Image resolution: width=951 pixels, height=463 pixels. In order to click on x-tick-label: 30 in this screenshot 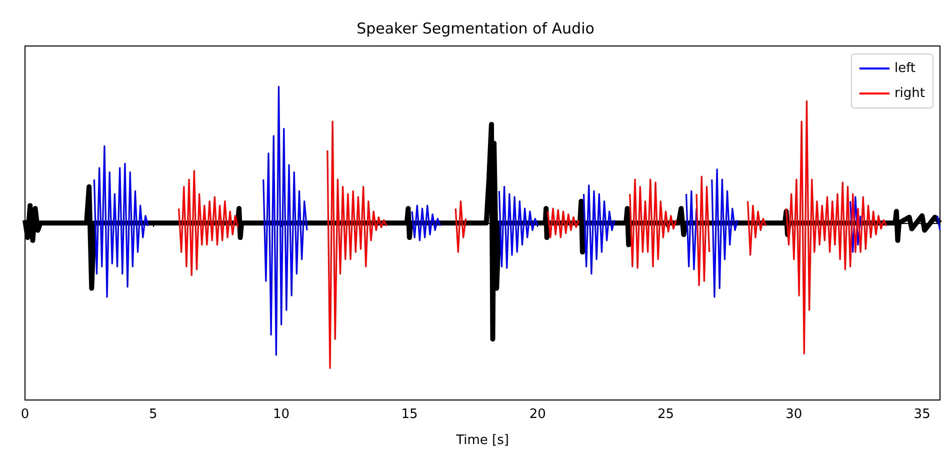, I will do `click(794, 414)`.